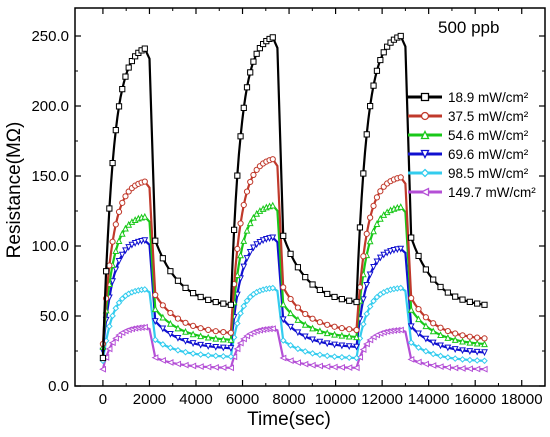 The height and width of the screenshot is (437, 550). I want to click on legend-item: 149.7 mW/cm², so click(472, 192).